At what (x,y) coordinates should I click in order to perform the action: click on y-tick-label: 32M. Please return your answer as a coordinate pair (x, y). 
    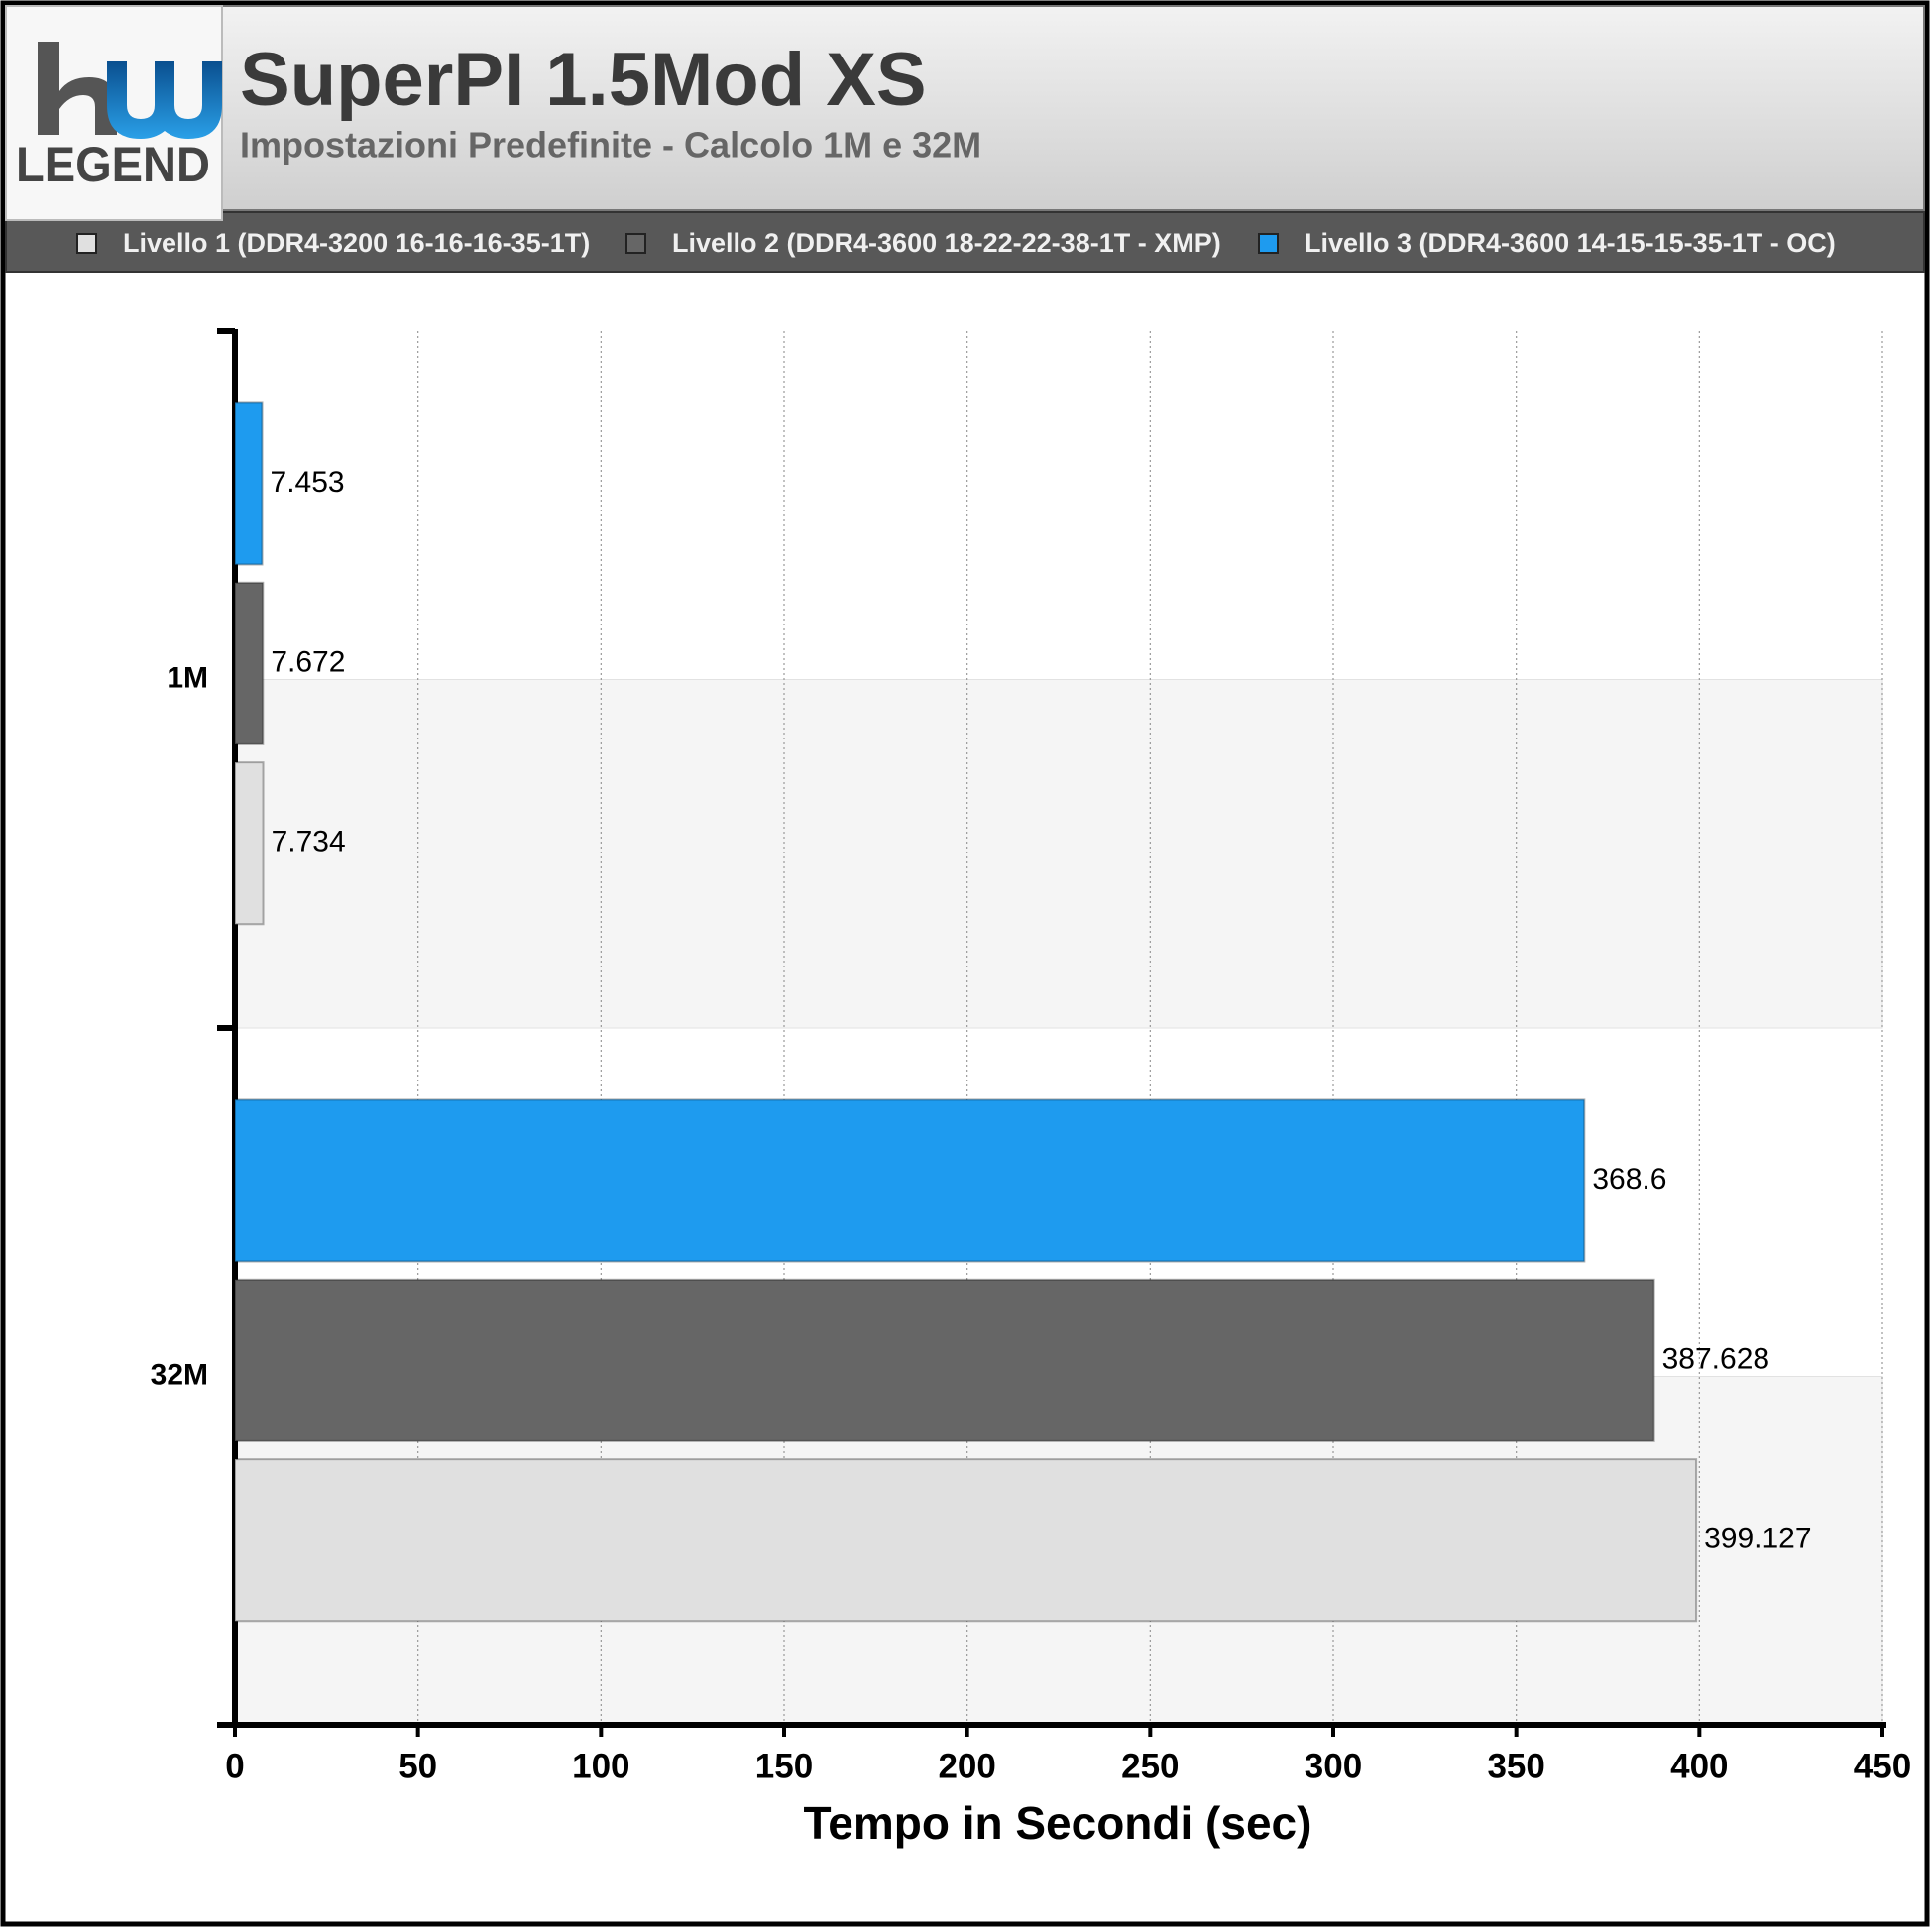
    Looking at the image, I should click on (180, 1374).